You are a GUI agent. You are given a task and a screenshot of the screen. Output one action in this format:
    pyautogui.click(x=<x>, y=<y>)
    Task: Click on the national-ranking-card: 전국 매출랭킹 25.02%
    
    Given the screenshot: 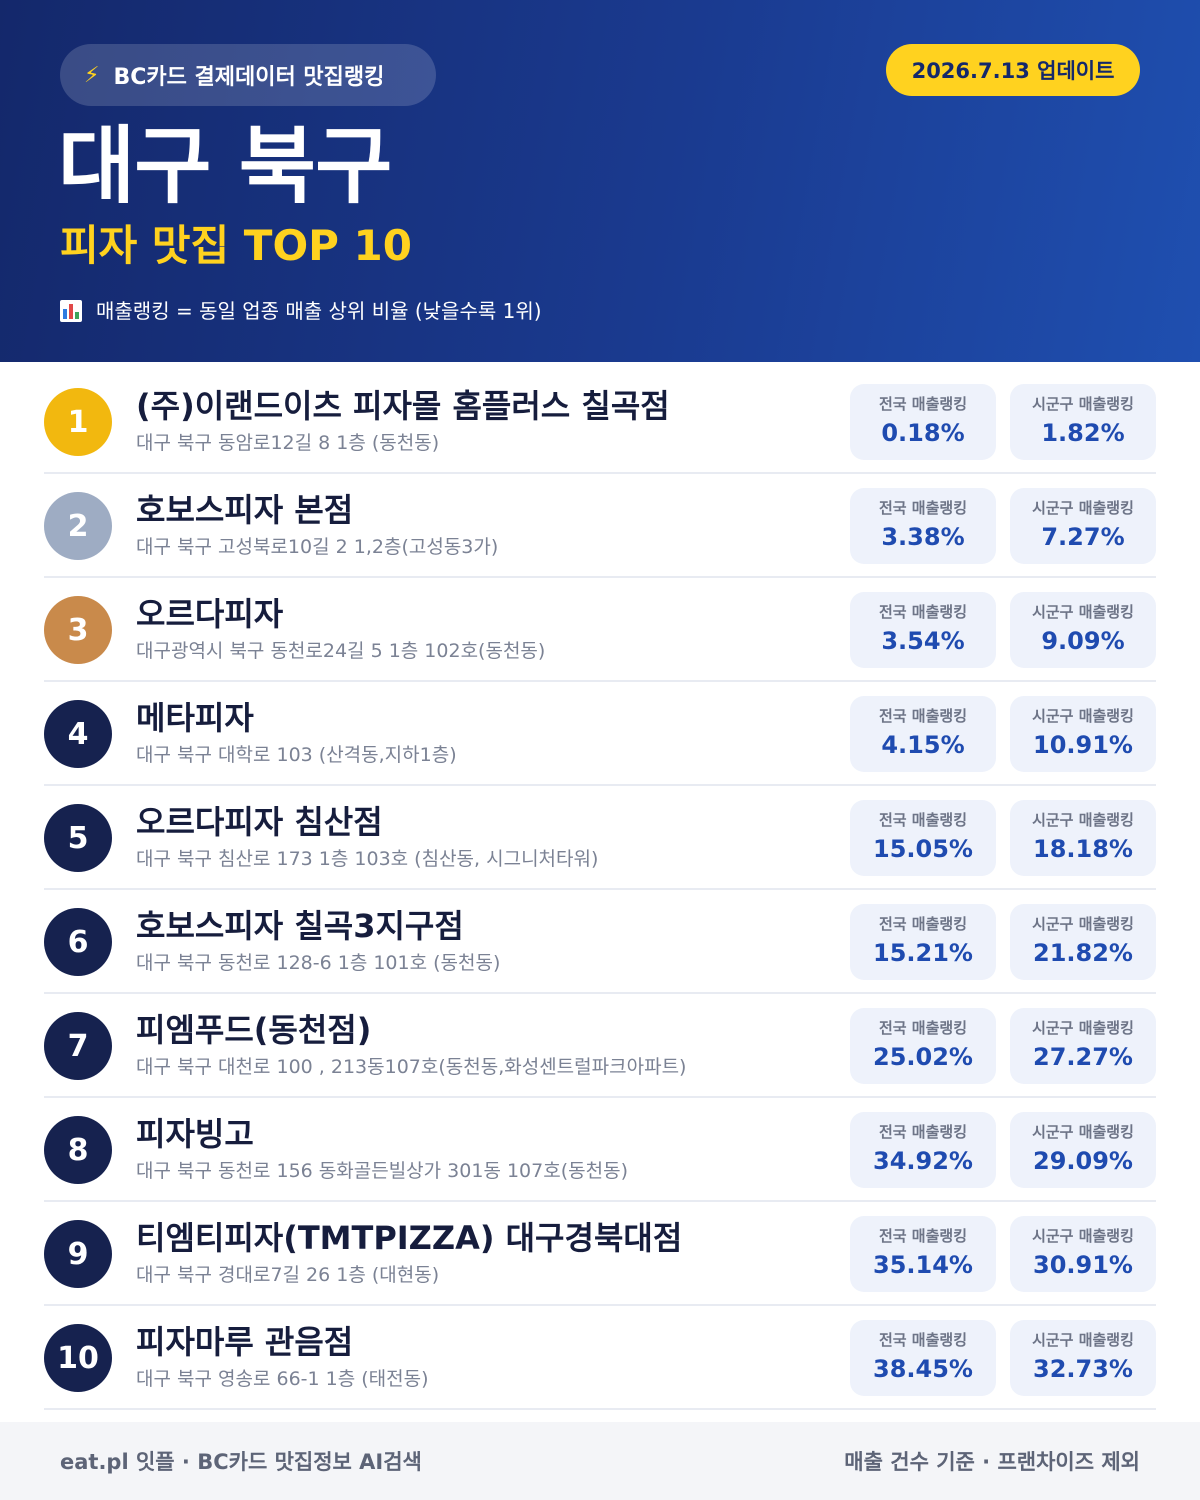 What is the action you would take?
    pyautogui.click(x=923, y=1046)
    